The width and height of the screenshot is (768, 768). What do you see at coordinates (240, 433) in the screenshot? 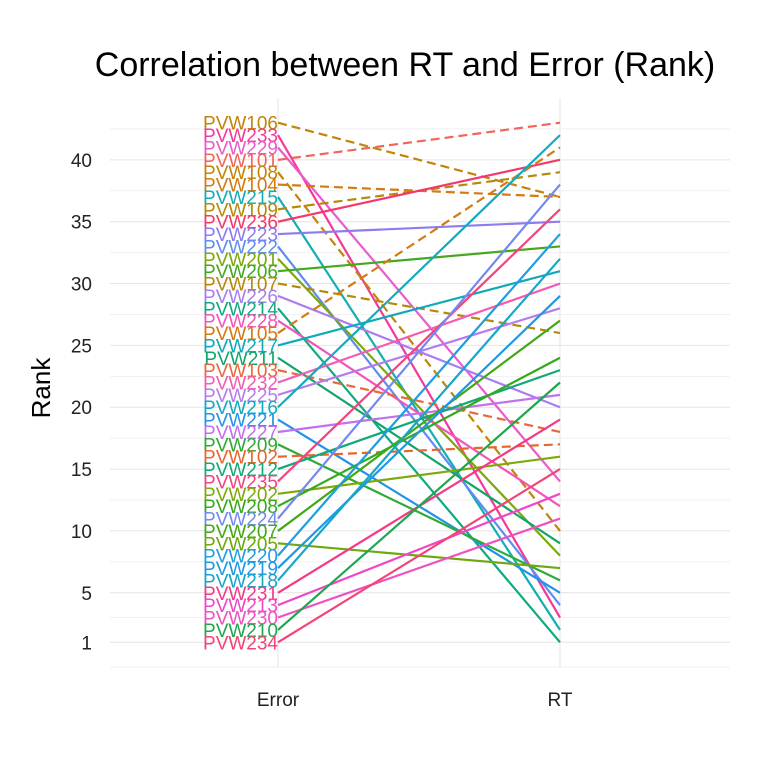
I see `point-label: PVW227` at bounding box center [240, 433].